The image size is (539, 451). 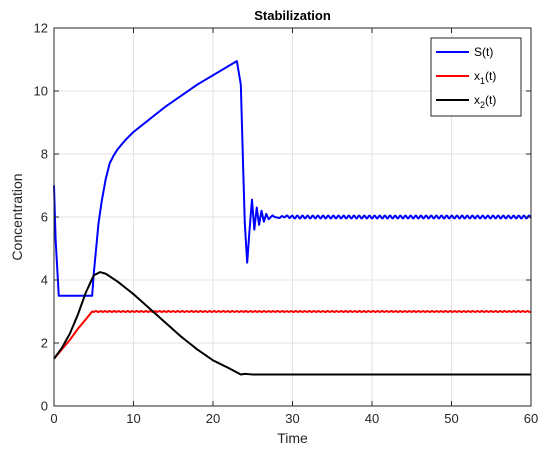 What do you see at coordinates (44, 154) in the screenshot?
I see `y-tick-label: 8` at bounding box center [44, 154].